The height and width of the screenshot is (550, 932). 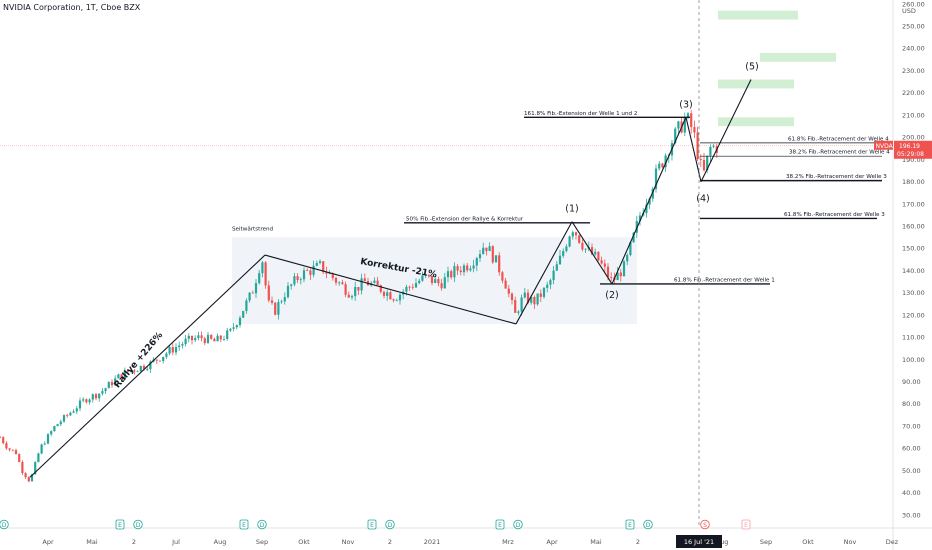 I want to click on event-marker-letter: E, so click(x=244, y=525).